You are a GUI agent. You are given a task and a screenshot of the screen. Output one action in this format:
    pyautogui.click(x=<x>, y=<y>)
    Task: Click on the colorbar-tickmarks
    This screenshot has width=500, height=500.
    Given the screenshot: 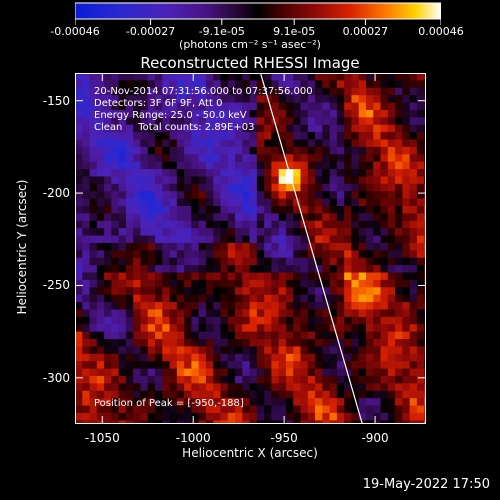 What is the action you would take?
    pyautogui.click(x=258, y=22)
    